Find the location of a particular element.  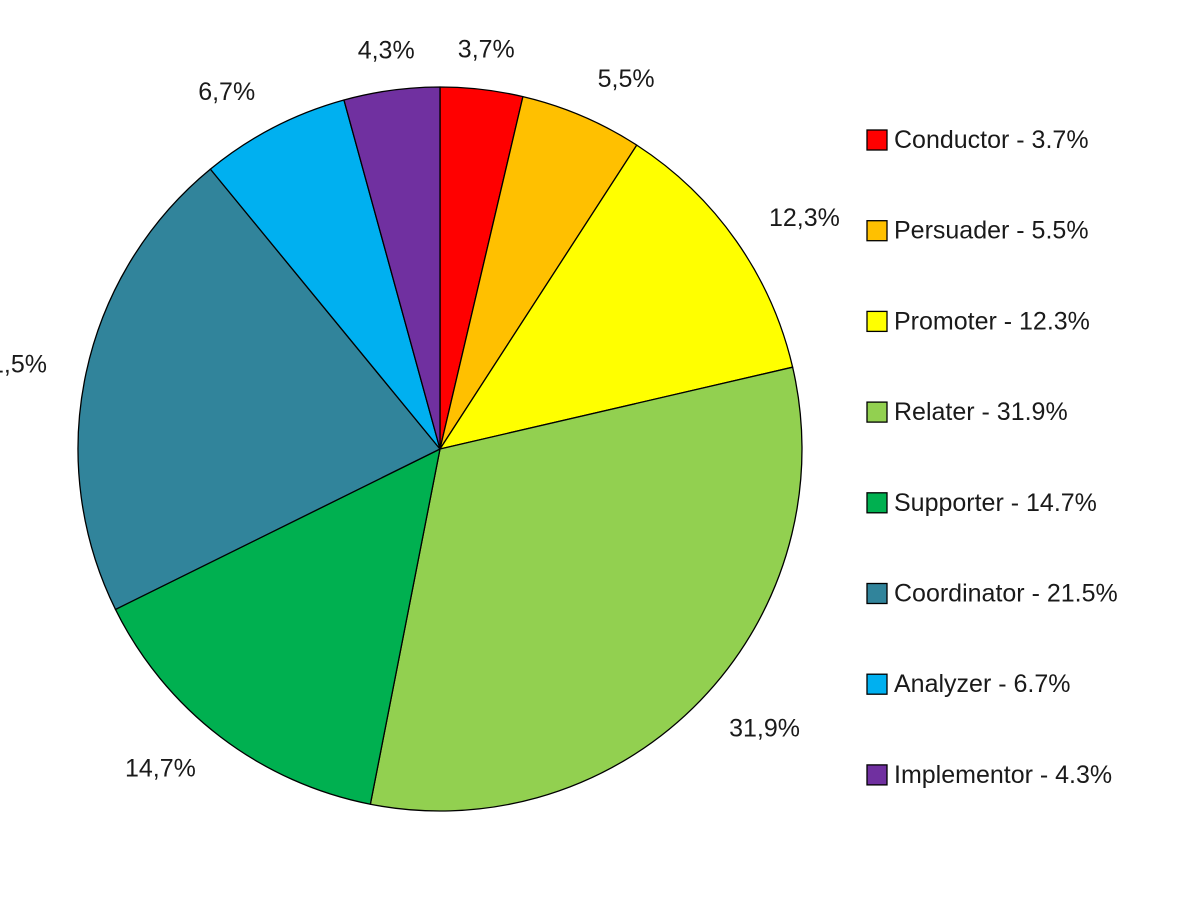

legend-swatch-persuader is located at coordinates (877, 231).